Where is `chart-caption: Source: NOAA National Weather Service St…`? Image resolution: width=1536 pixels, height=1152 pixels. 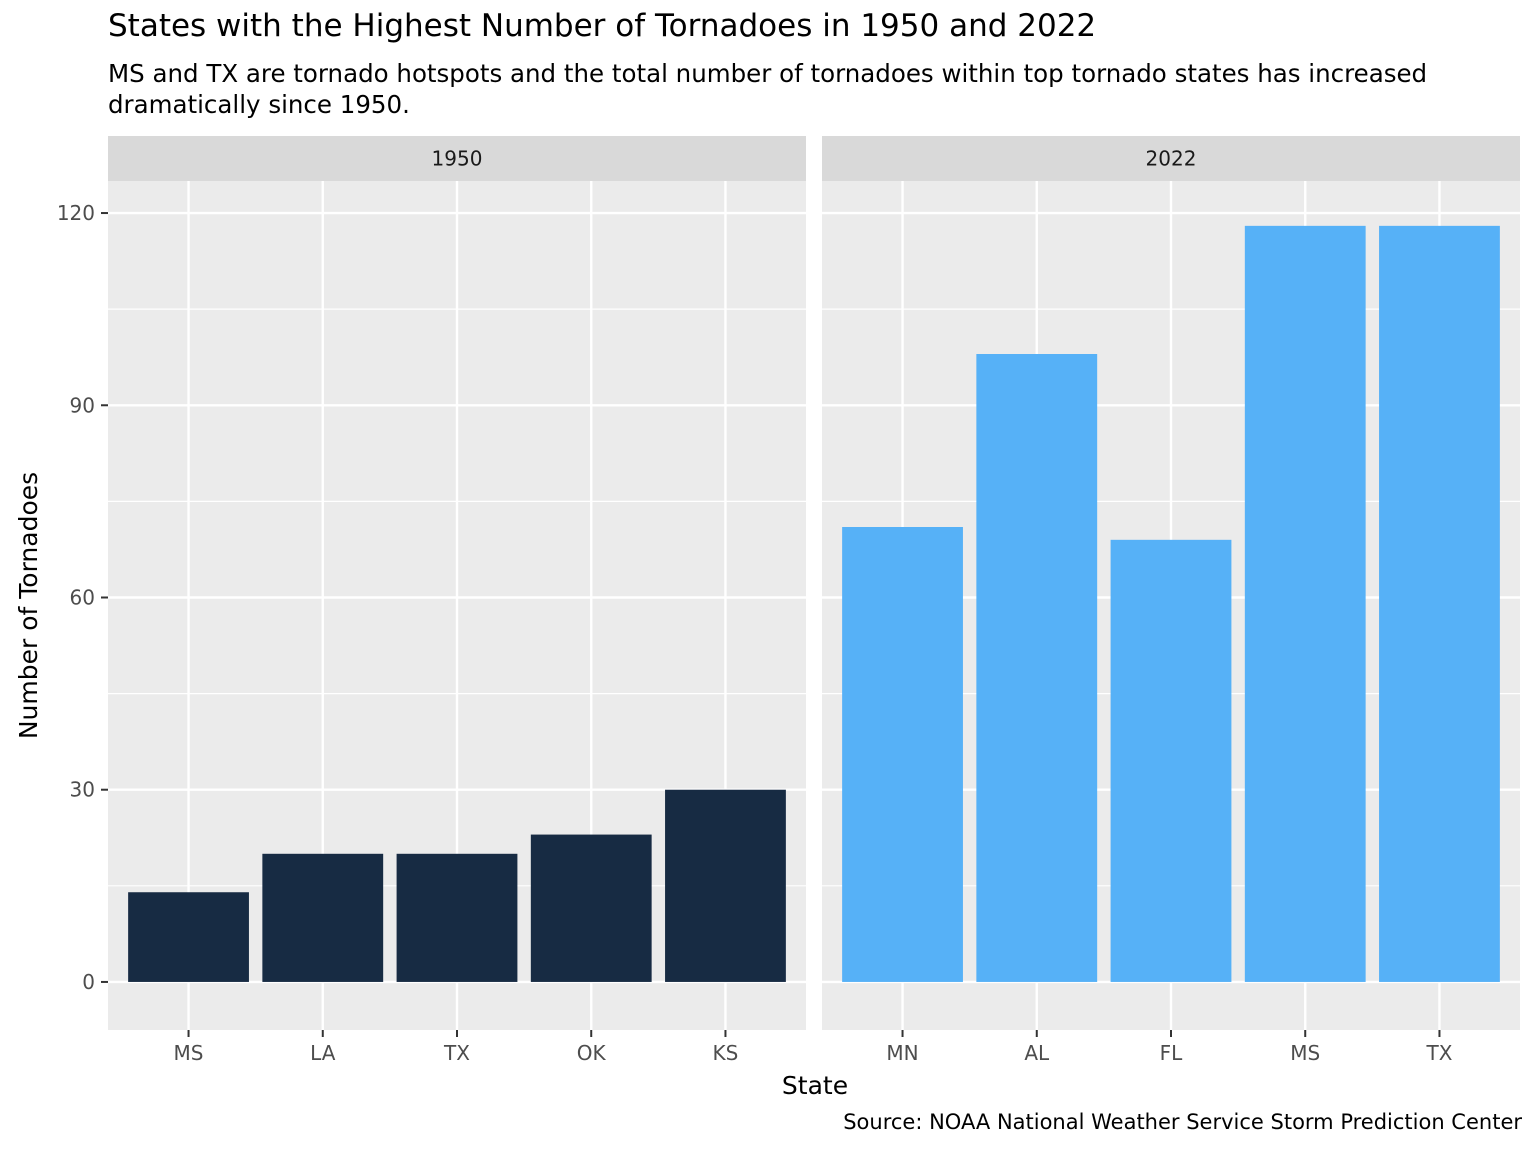 chart-caption: Source: NOAA National Weather Service St… is located at coordinates (1182, 1122).